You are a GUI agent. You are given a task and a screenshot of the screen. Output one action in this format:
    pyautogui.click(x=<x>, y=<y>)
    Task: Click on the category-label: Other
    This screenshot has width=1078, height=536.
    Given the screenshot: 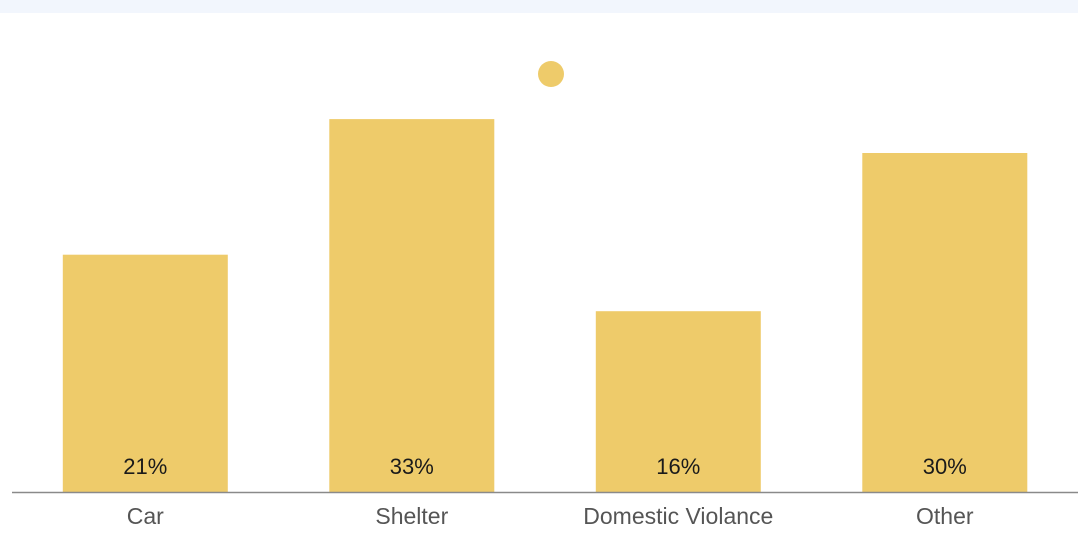 What is the action you would take?
    pyautogui.click(x=945, y=516)
    